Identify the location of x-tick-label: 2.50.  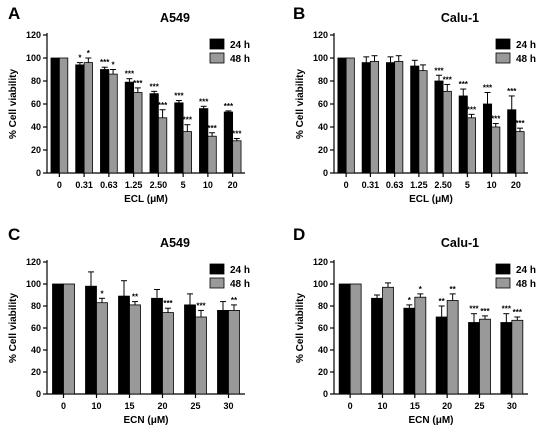
(159, 185).